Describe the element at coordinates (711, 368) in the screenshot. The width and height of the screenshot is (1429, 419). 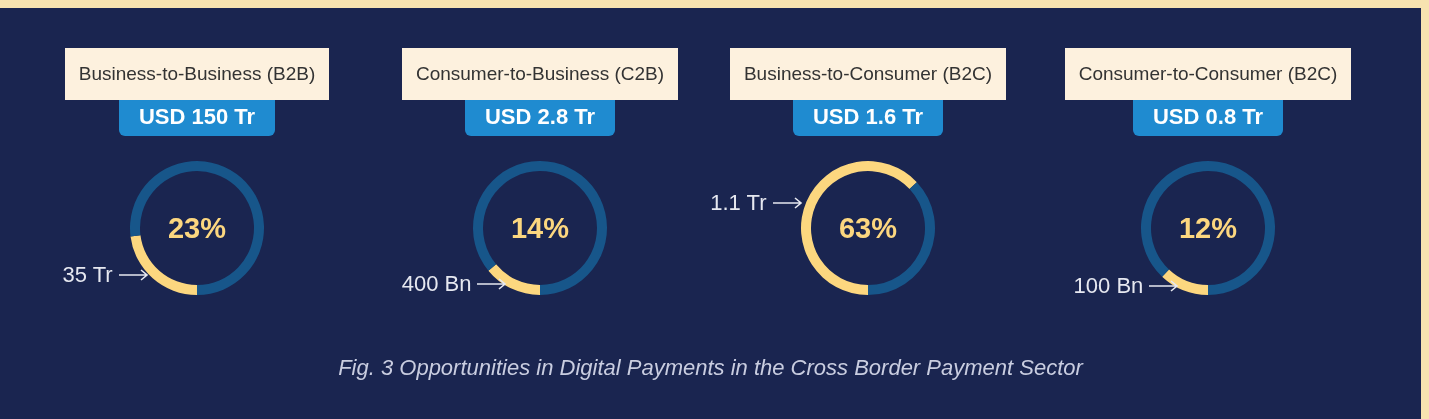
I see `caption: Fig. 3 Opportunities in Digital Payments in the Cross Border Payment Sector` at that location.